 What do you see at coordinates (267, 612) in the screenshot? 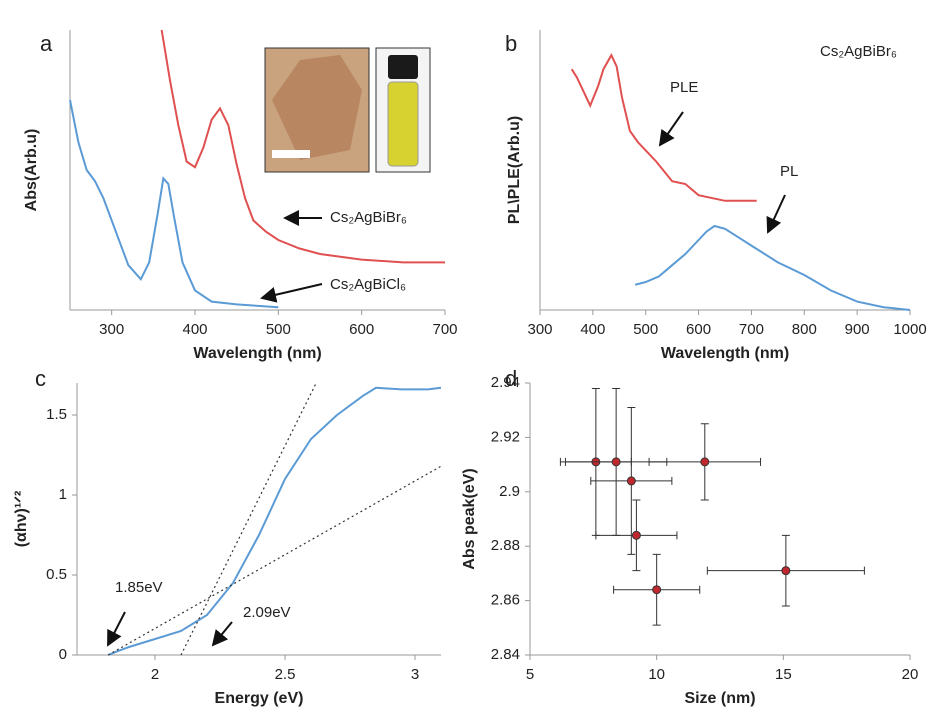
I see `annotation: 2.09eV` at bounding box center [267, 612].